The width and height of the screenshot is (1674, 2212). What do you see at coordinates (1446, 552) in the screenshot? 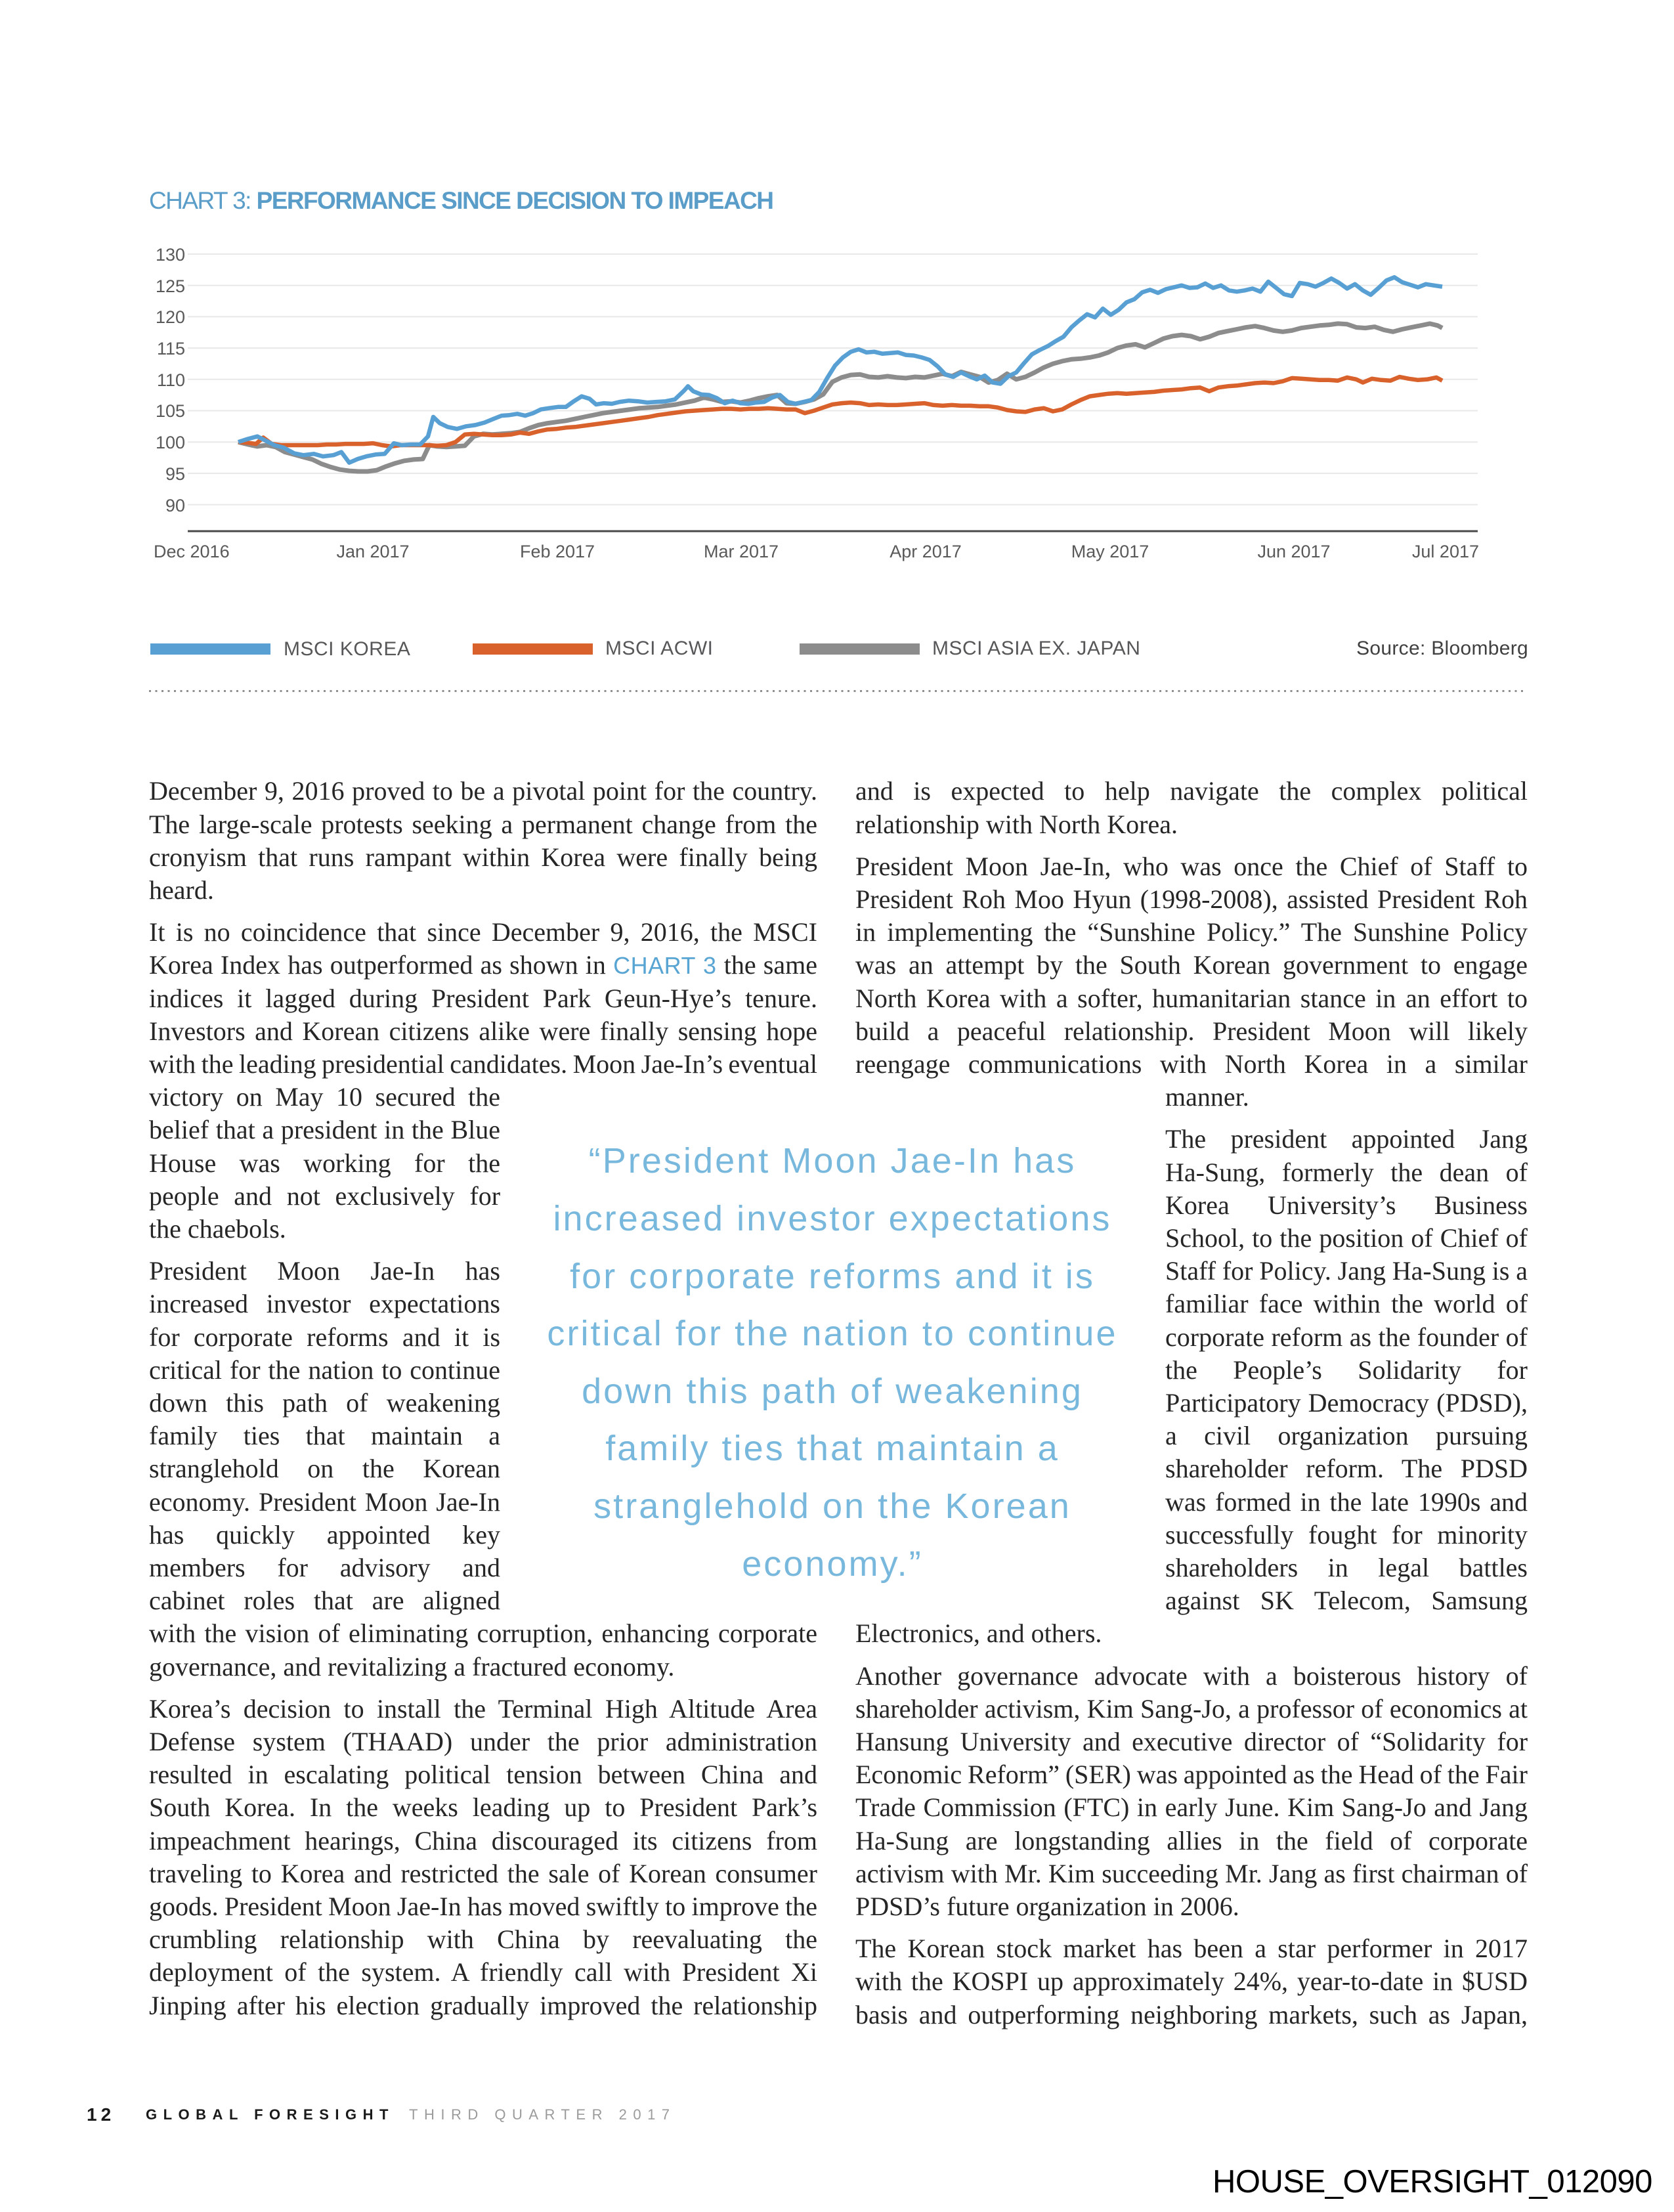
I see `svg-text: Jul 2017` at bounding box center [1446, 552].